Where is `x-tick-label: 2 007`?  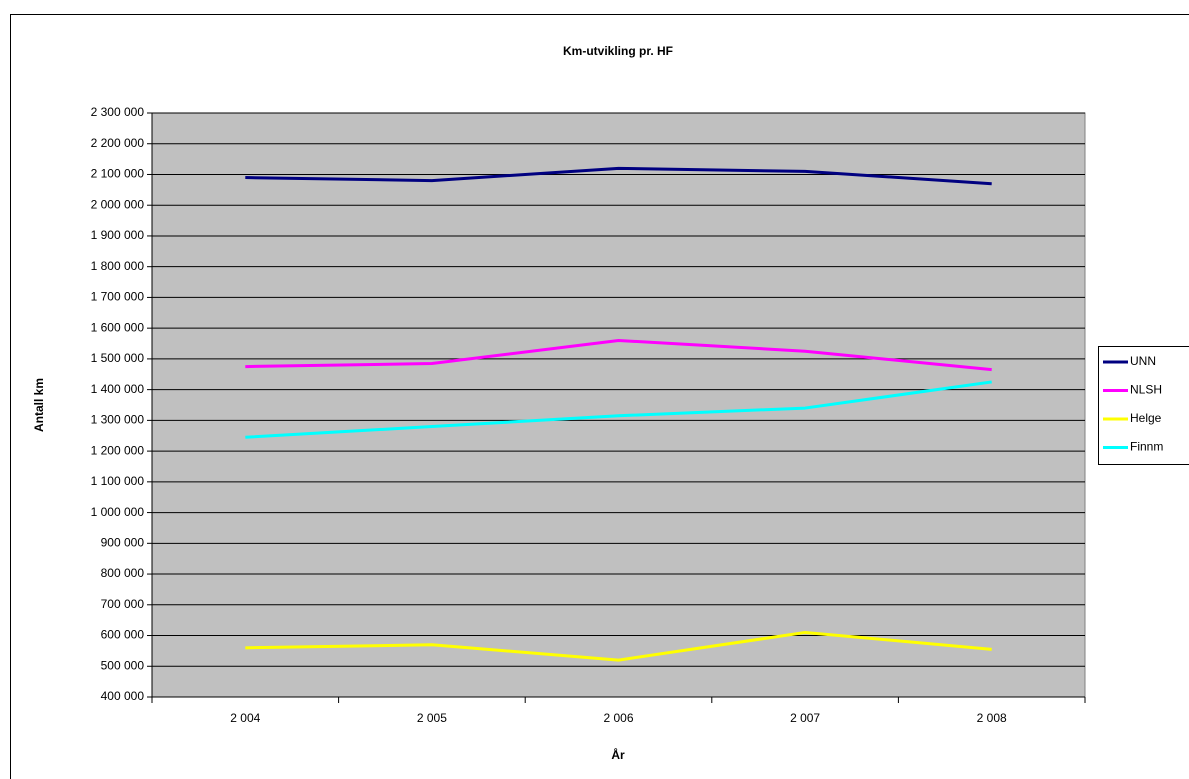
x-tick-label: 2 007 is located at coordinates (805, 718).